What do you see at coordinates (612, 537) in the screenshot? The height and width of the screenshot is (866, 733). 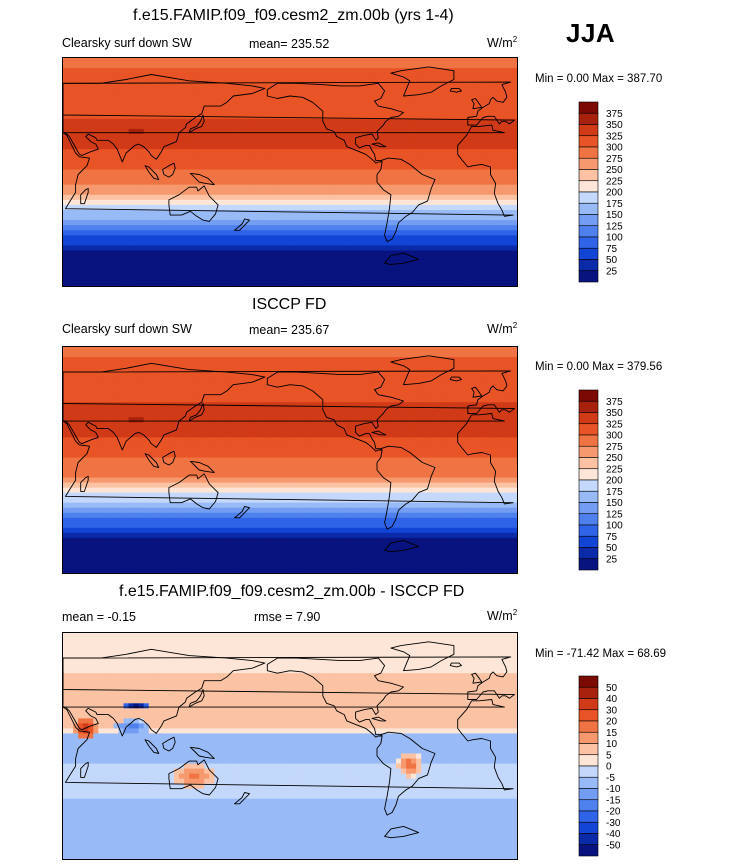 I see `colorbar-tick-label: 75` at bounding box center [612, 537].